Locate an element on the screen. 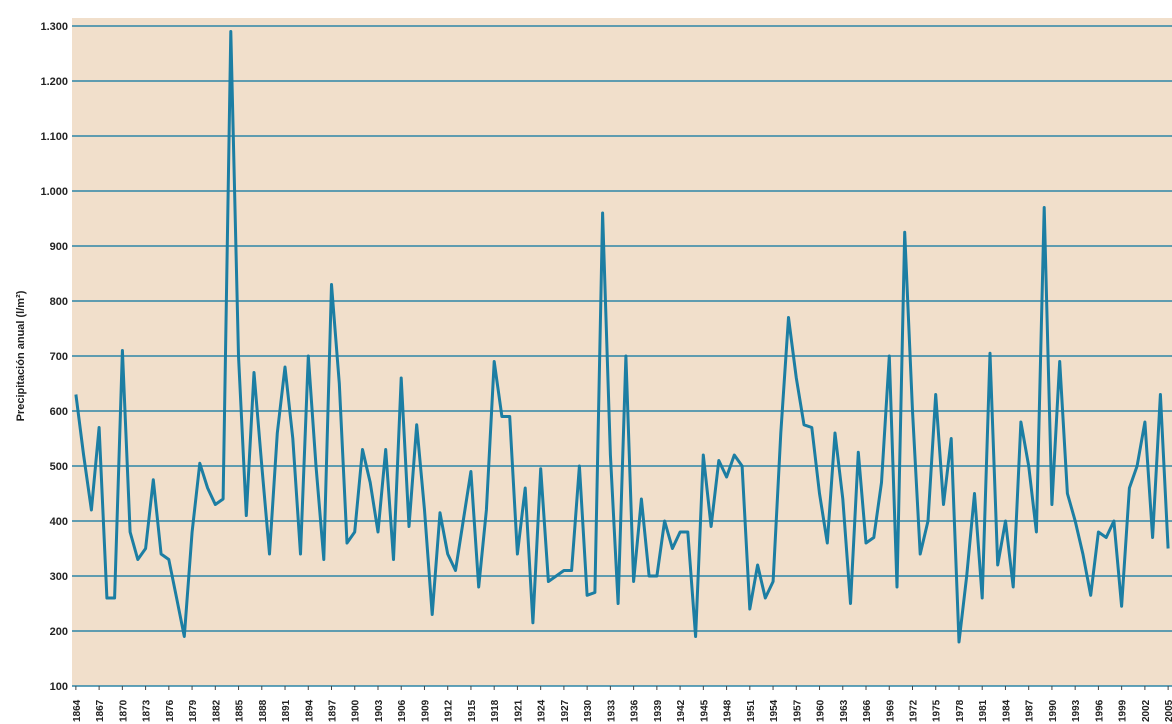 This screenshot has width=1172, height=724. x-tick-label: 1897 is located at coordinates (333, 710).